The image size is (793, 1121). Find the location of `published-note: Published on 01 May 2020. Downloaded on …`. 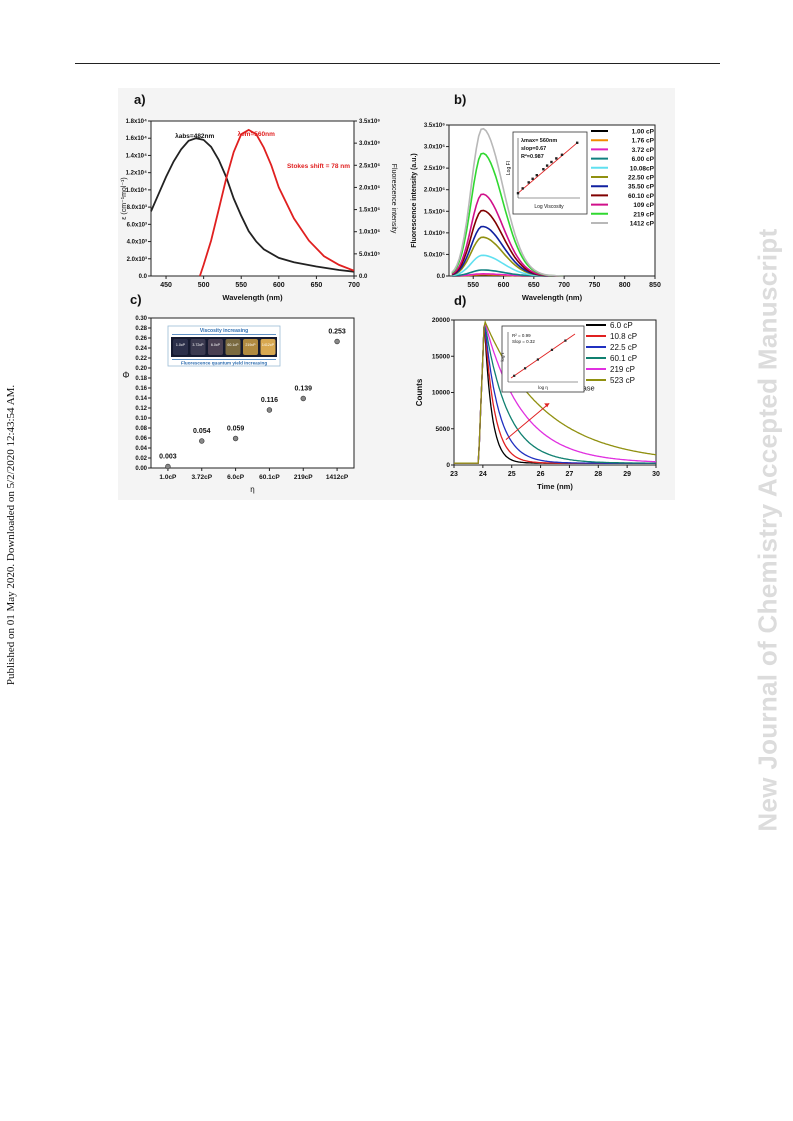

published-note: Published on 01 May 2020. Downloaded on … is located at coordinates (11, 535).